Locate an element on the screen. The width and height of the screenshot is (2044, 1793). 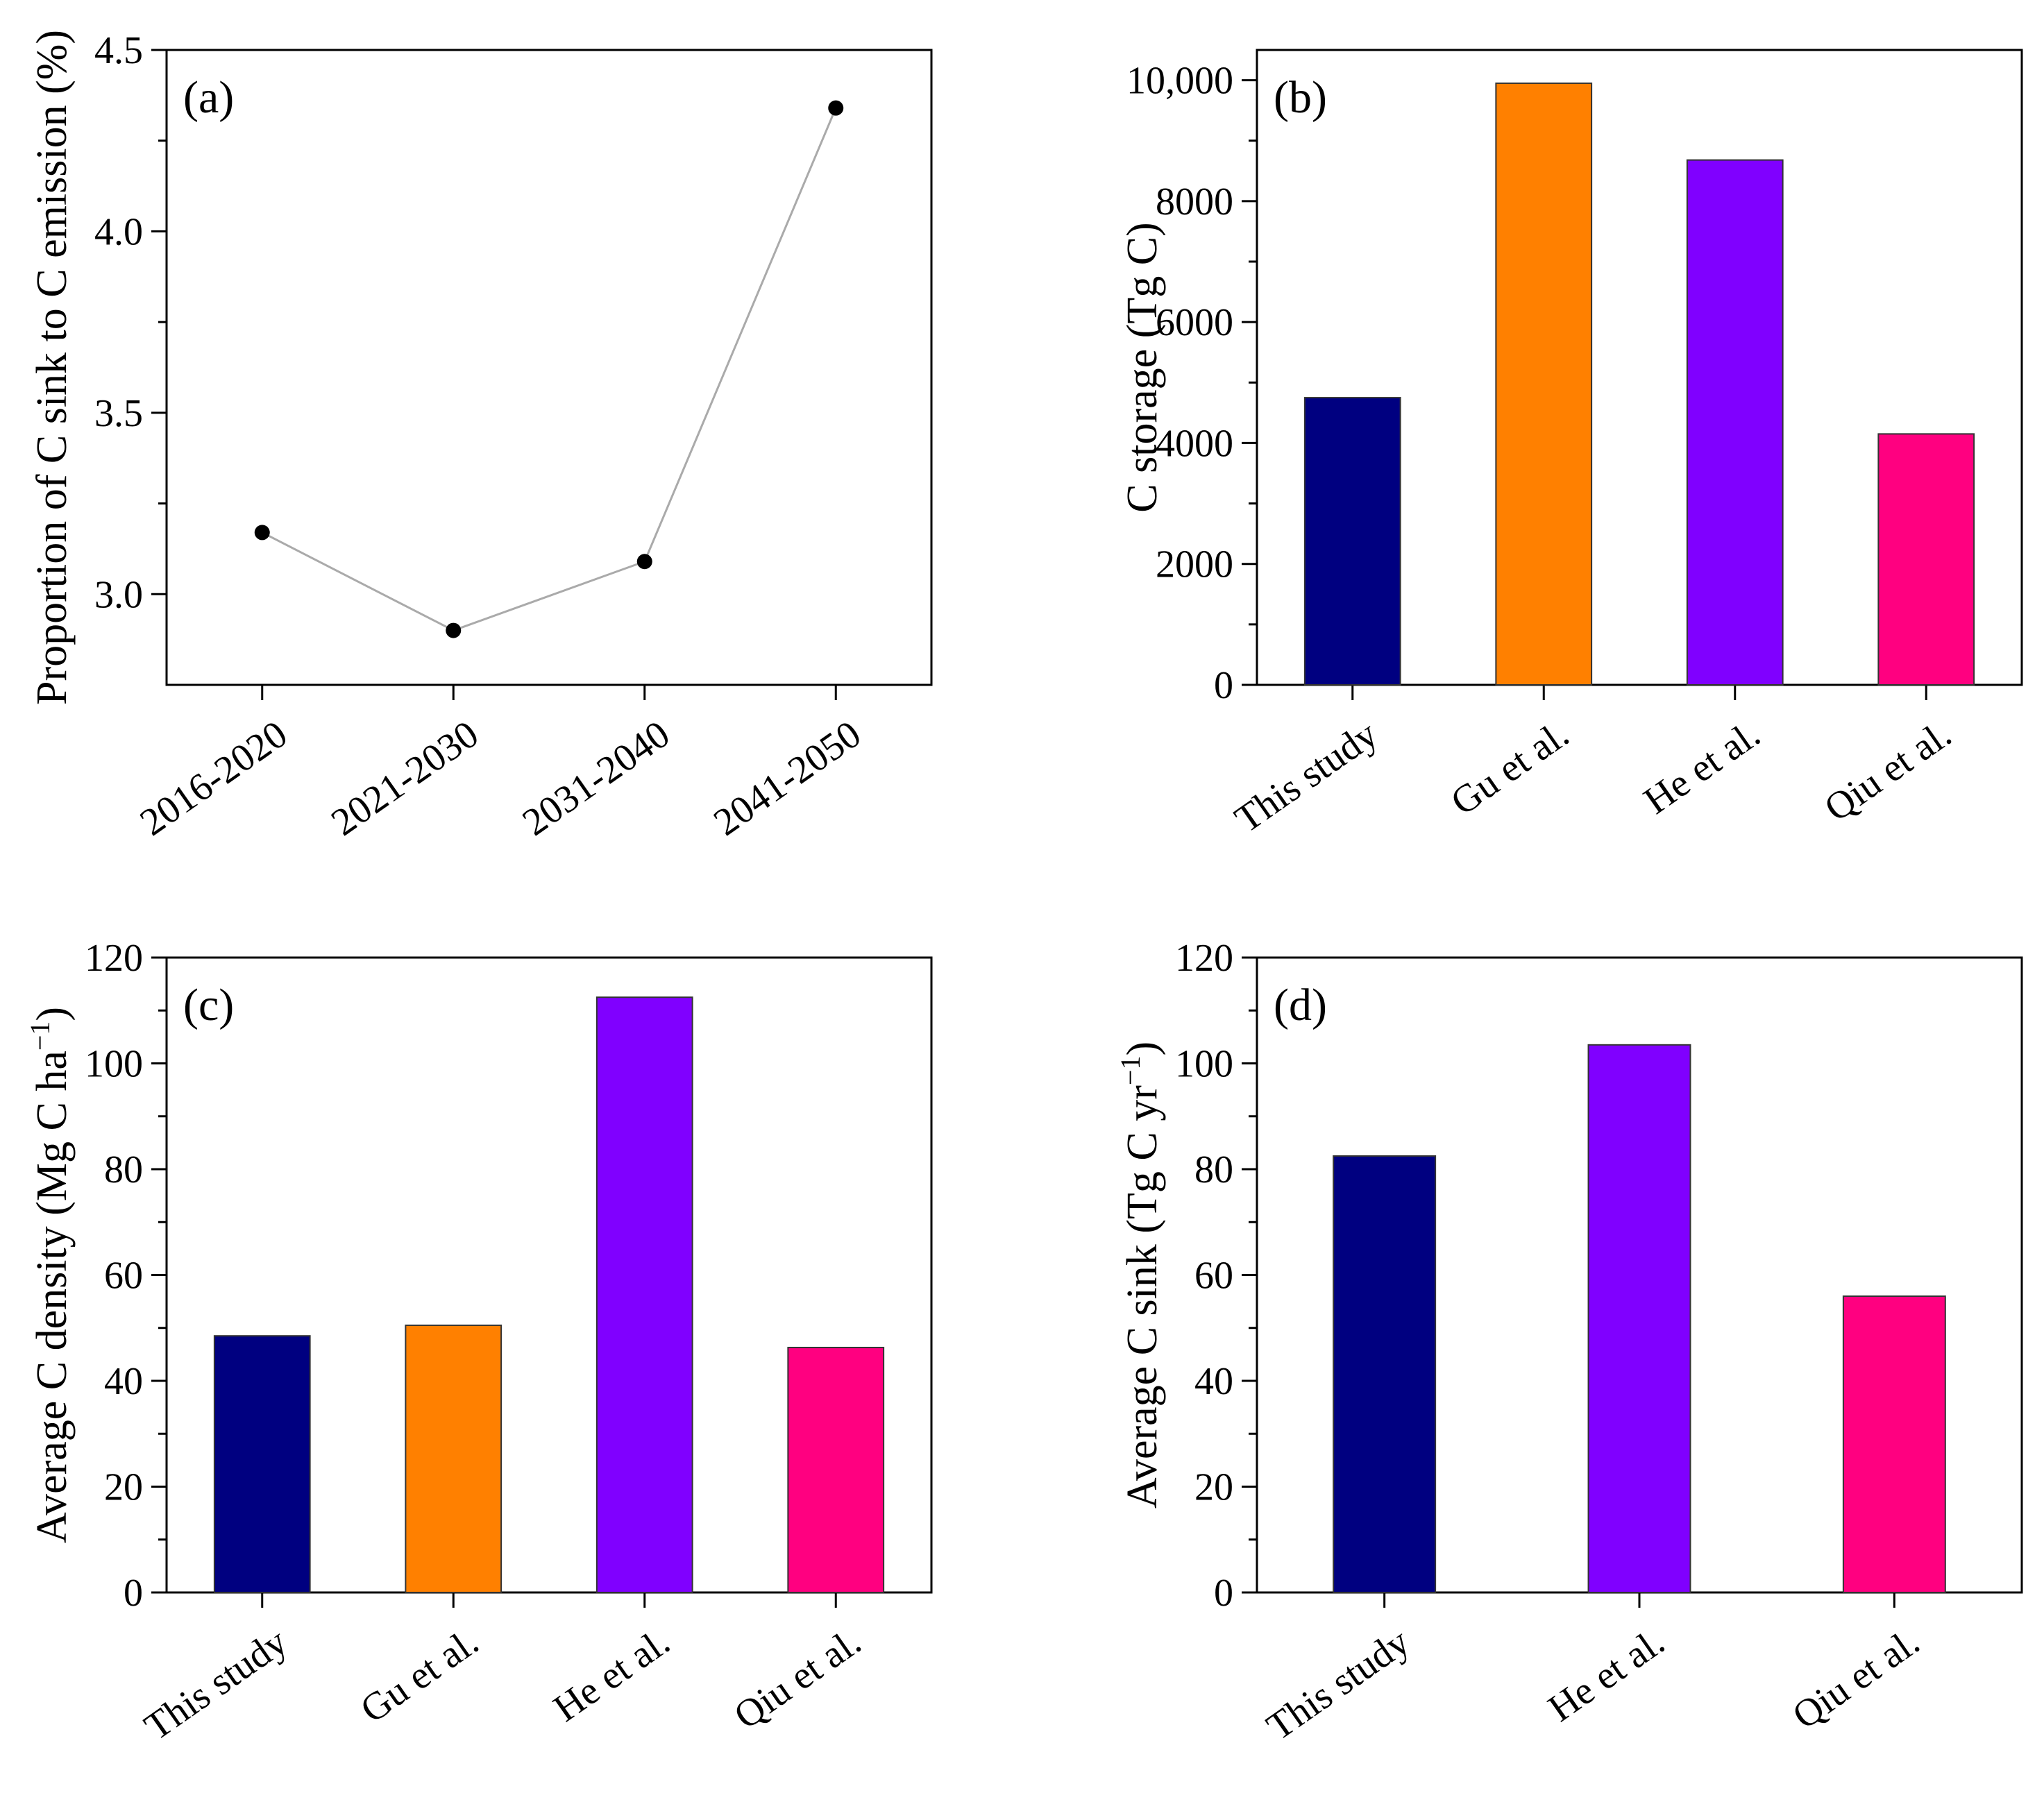
y-axis-title: Proportion of C sink to C emission (%) is located at coordinates (52, 367).